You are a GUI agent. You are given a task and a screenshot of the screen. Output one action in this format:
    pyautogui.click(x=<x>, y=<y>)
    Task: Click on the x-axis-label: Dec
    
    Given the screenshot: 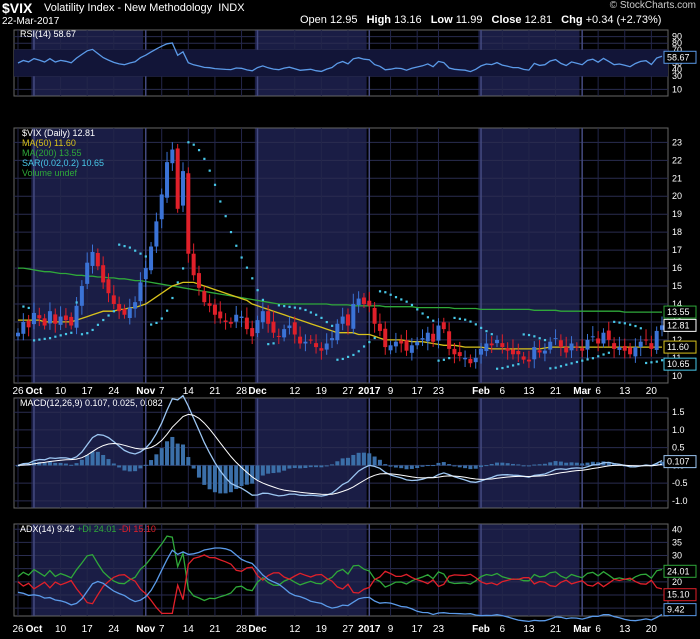 What is the action you would take?
    pyautogui.click(x=257, y=629)
    